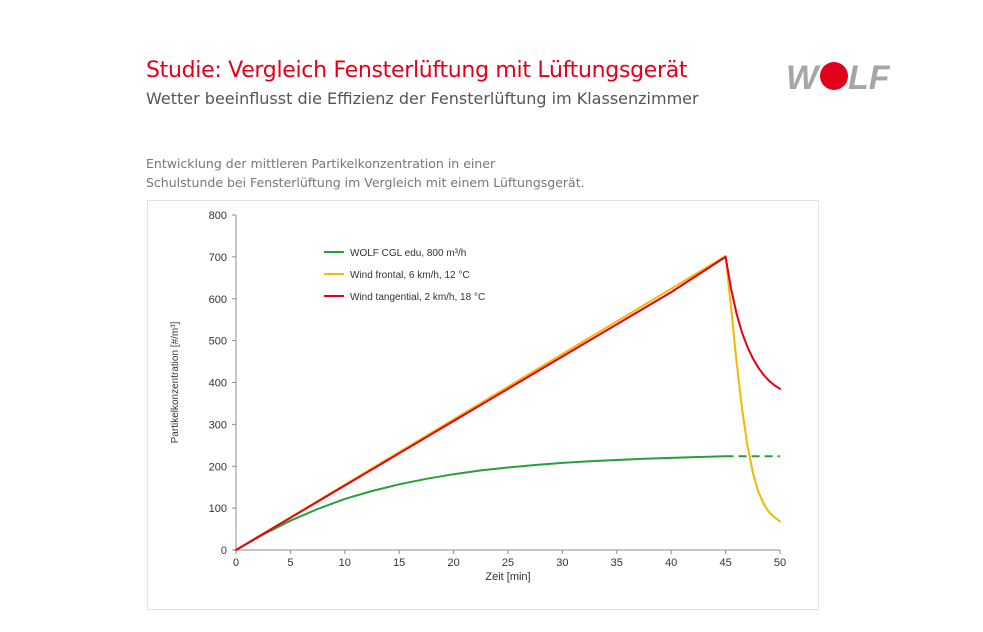  I want to click on legend-label-3: Wind tangential, 2 km/h, 18 °C, so click(417, 297).